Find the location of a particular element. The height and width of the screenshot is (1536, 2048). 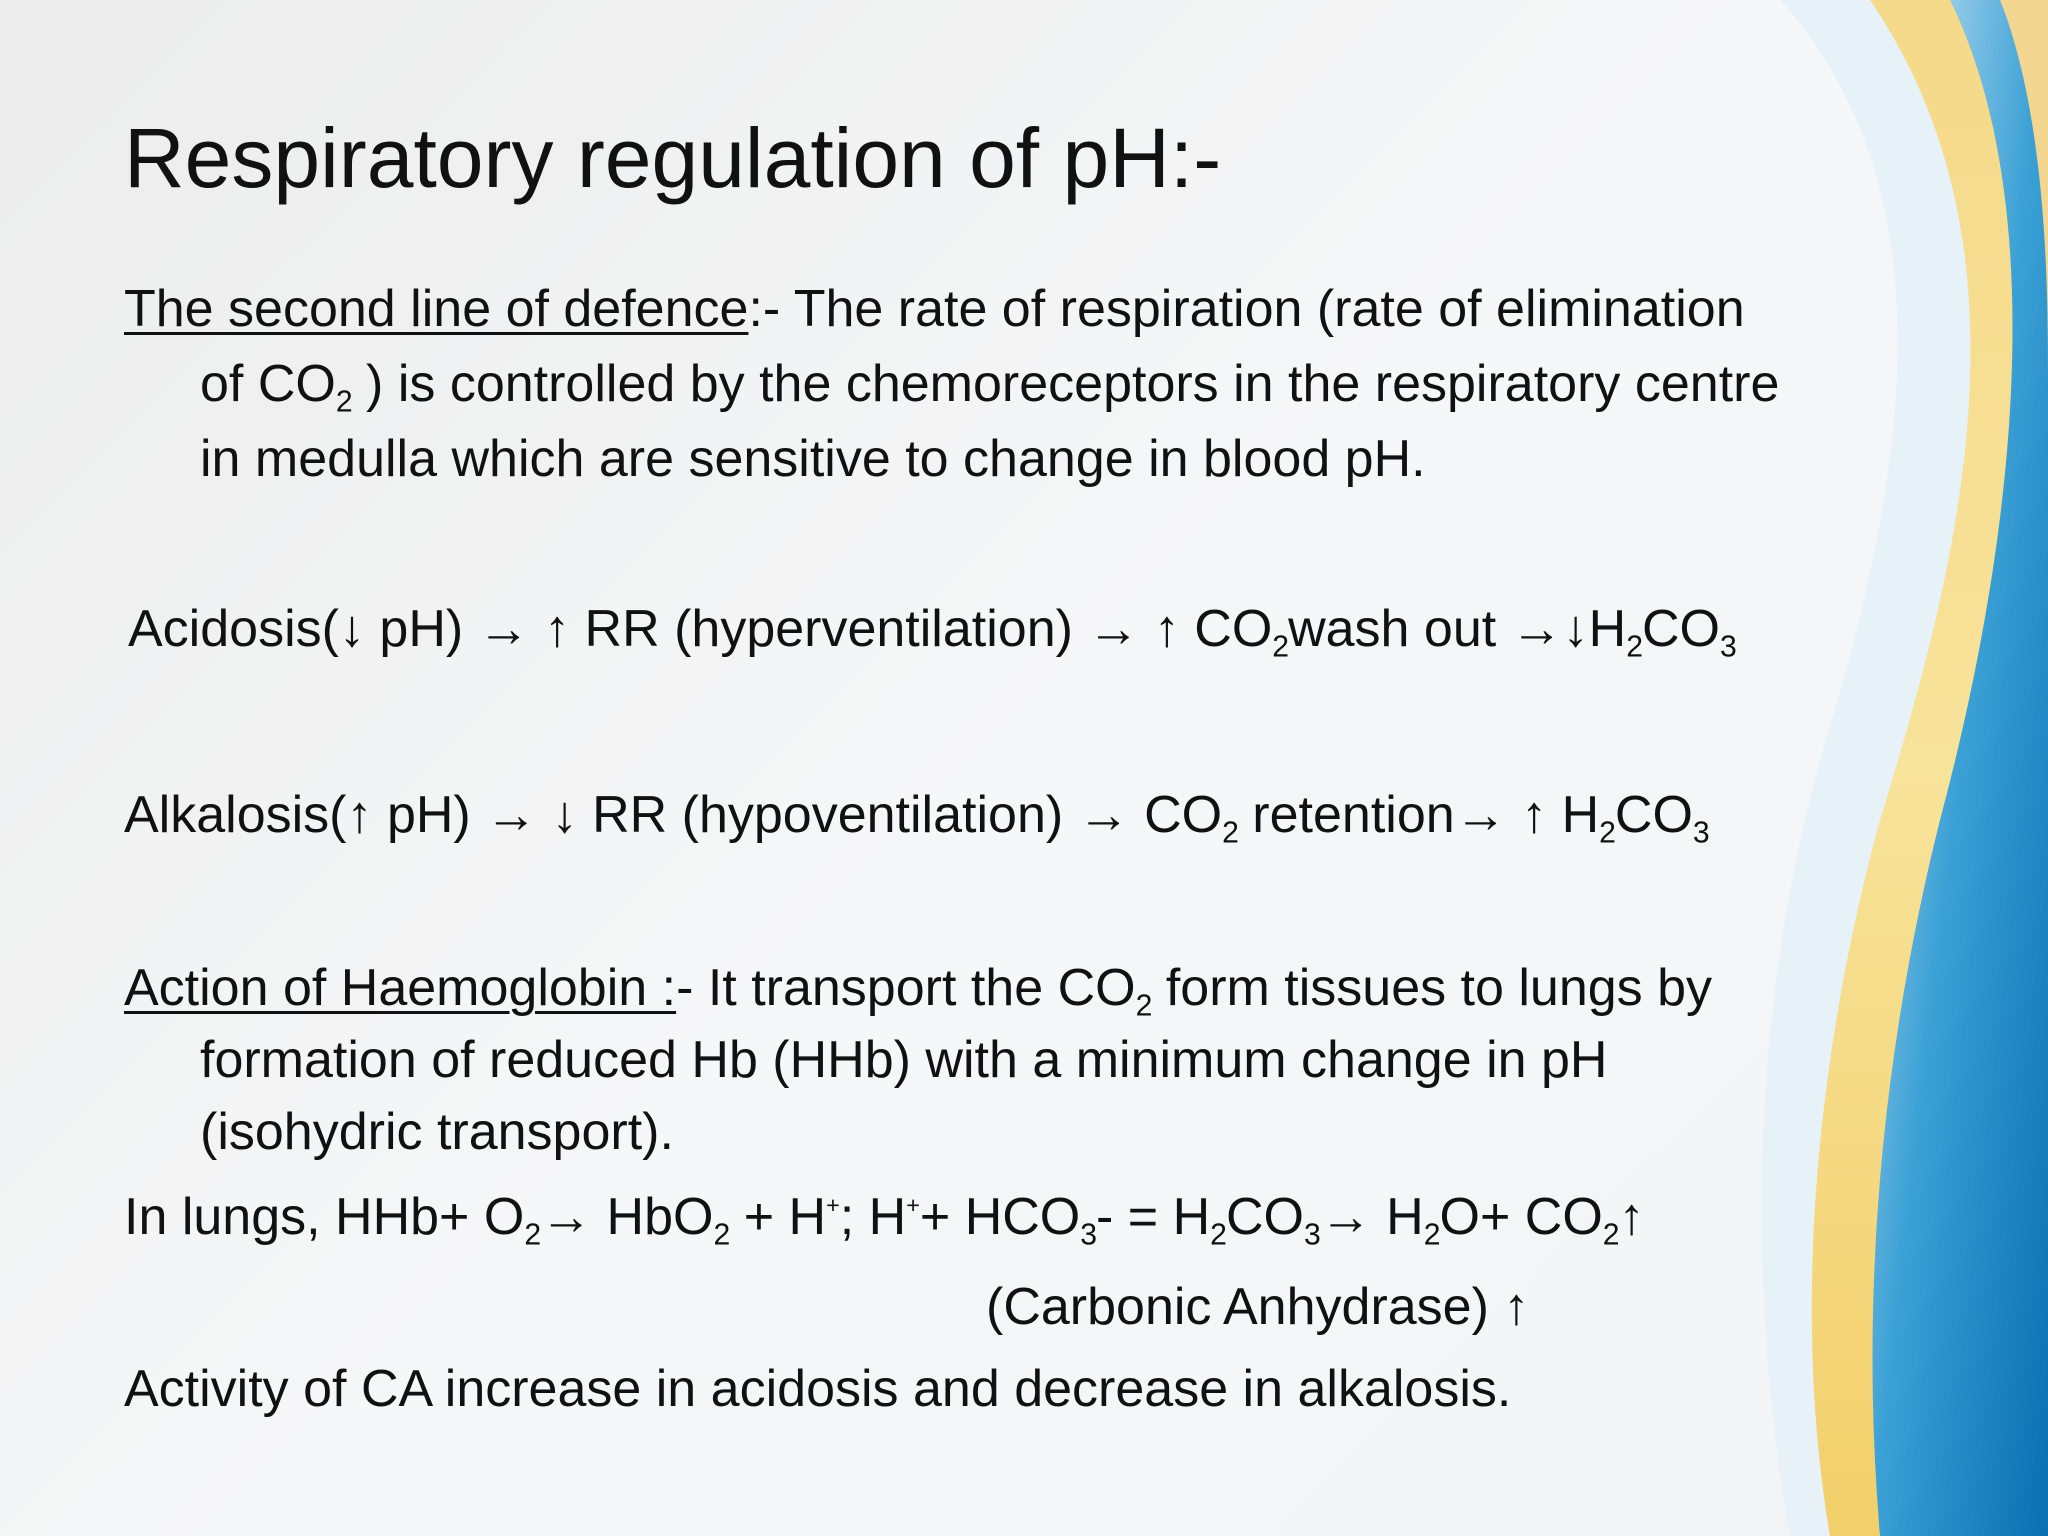

heading: The second line of defence is located at coordinates (436, 309).